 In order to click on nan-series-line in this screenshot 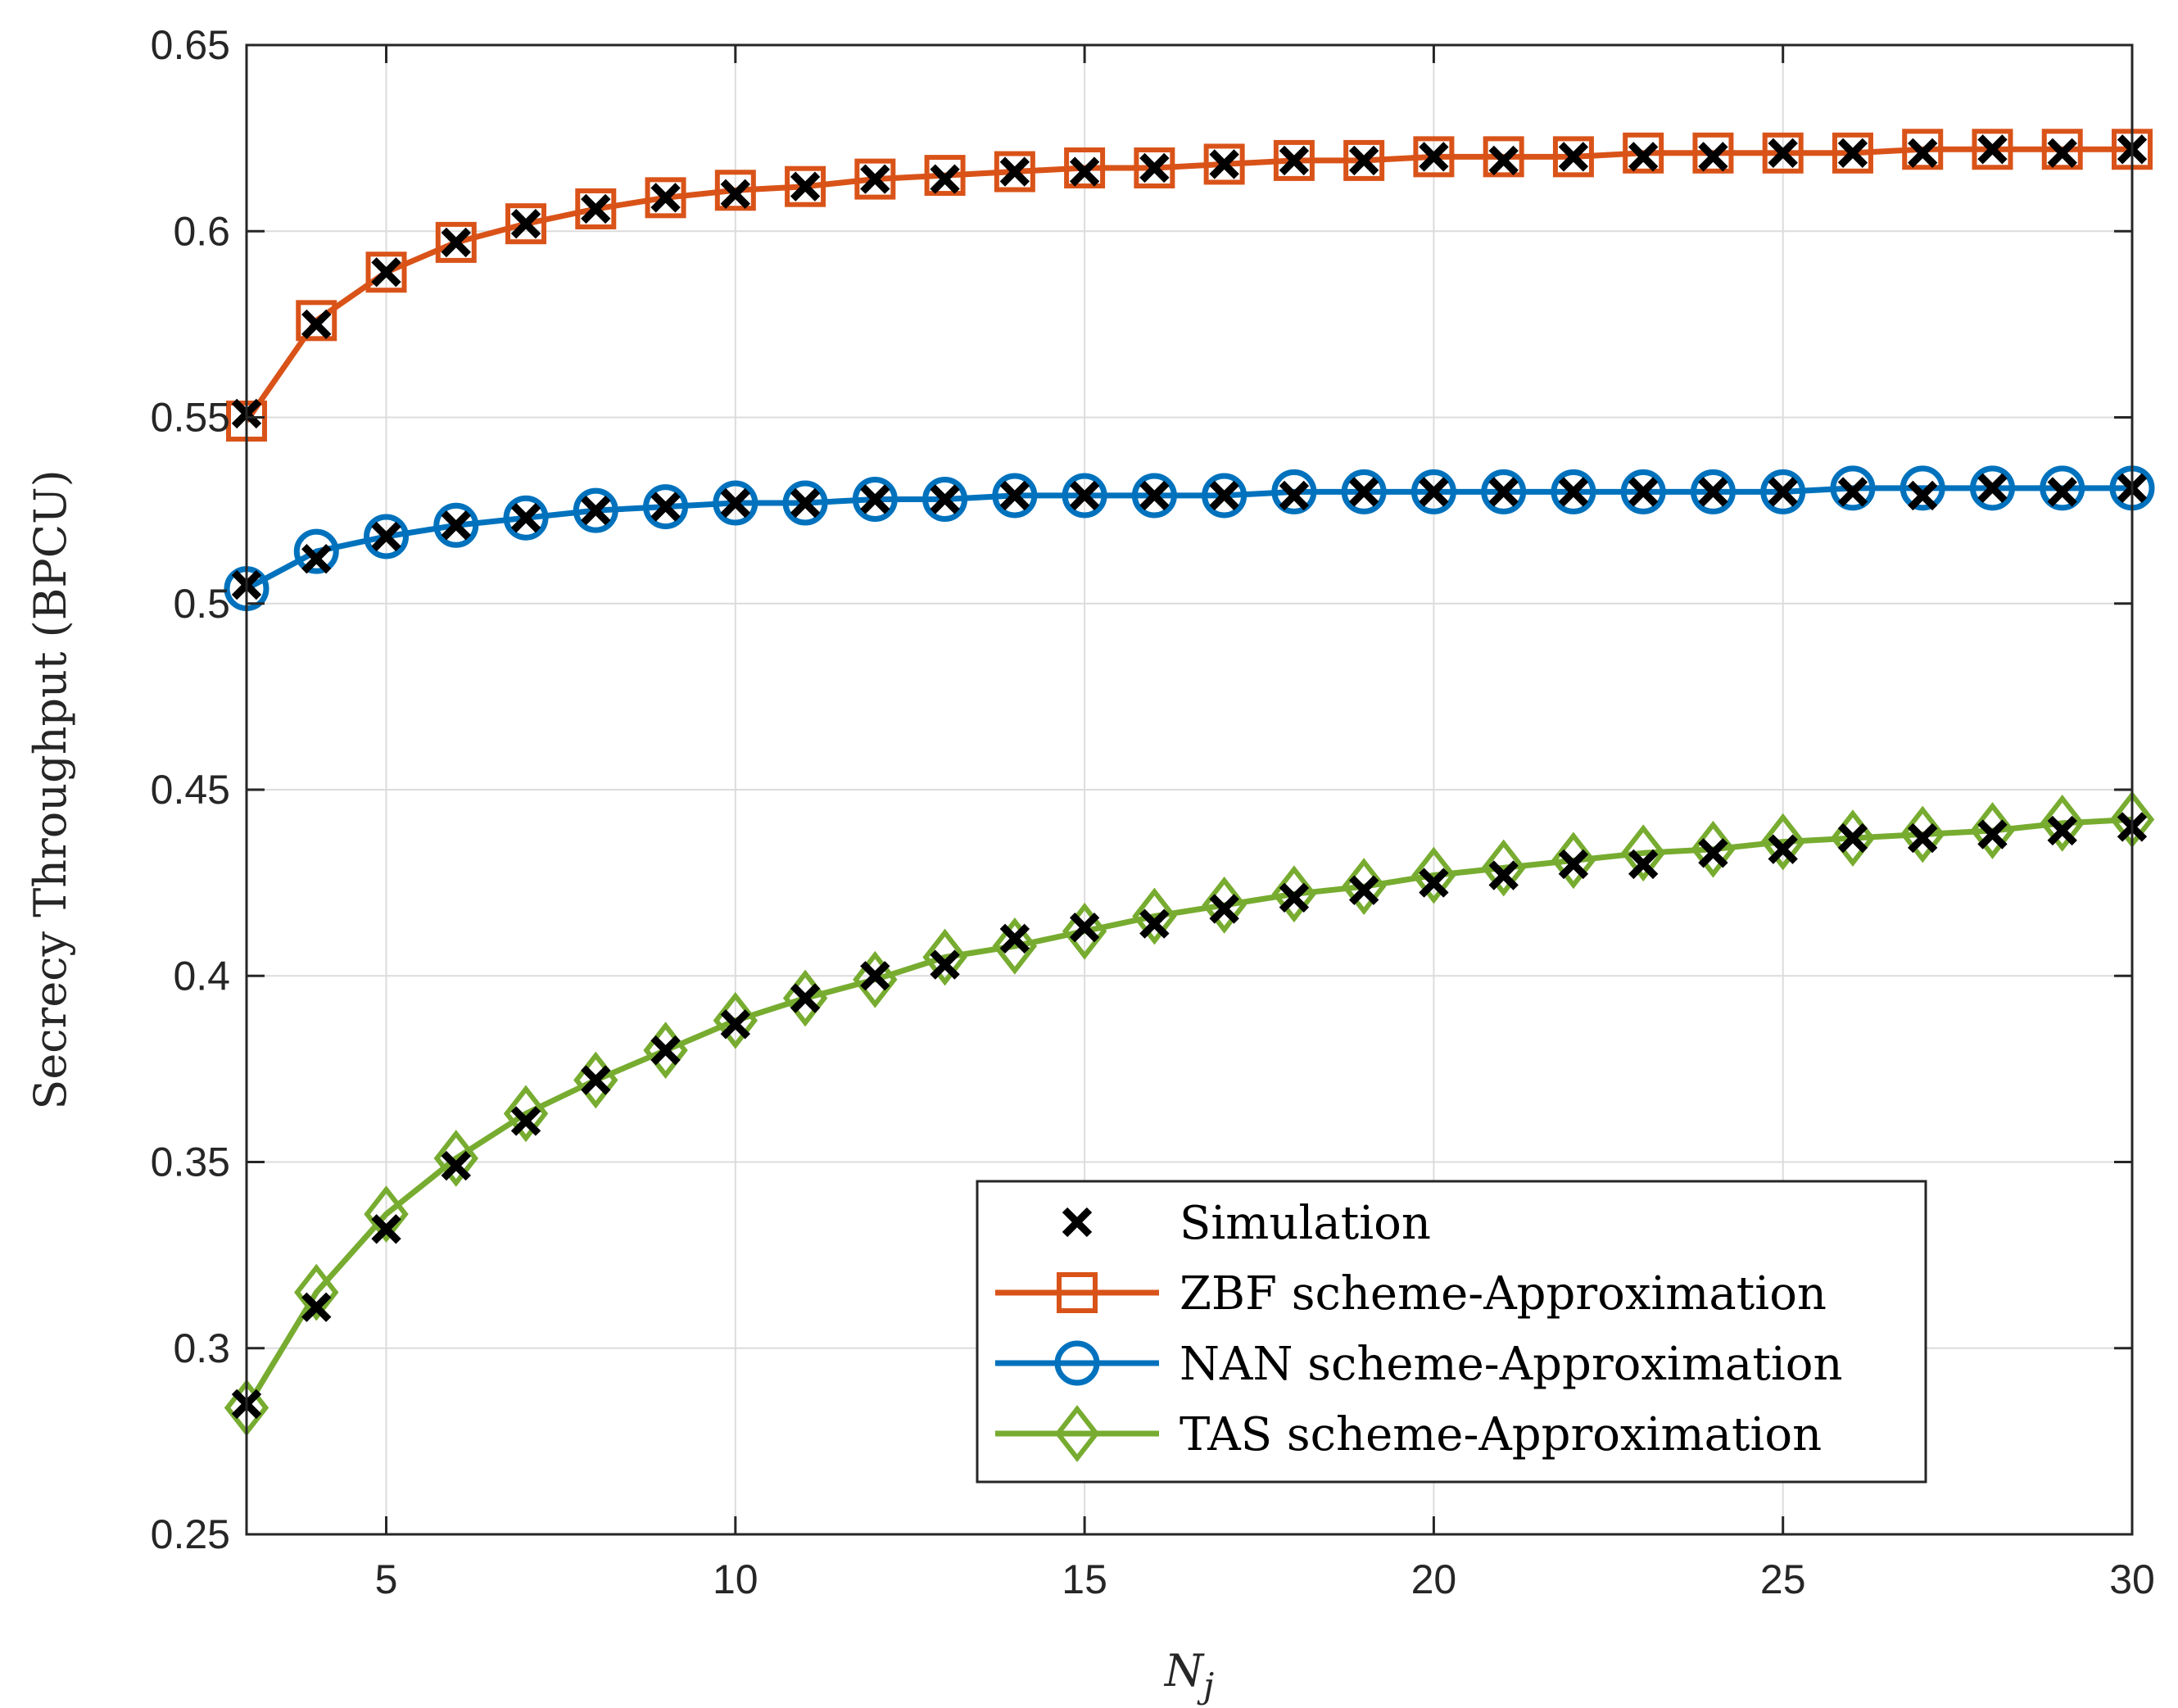, I will do `click(1188, 538)`.